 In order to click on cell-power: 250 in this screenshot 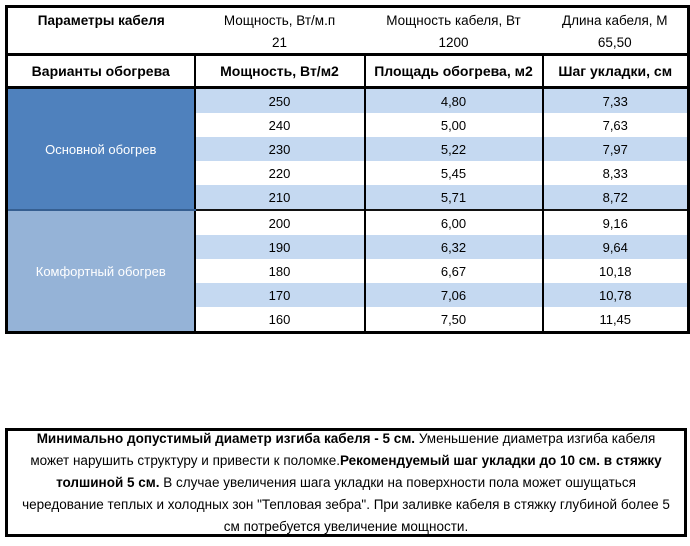, I will do `click(279, 100)`.